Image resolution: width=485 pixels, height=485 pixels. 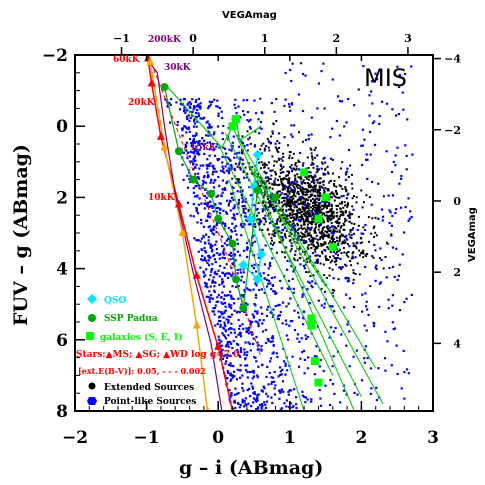 What do you see at coordinates (218, 438) in the screenshot?
I see `x-tick-label: 0` at bounding box center [218, 438].